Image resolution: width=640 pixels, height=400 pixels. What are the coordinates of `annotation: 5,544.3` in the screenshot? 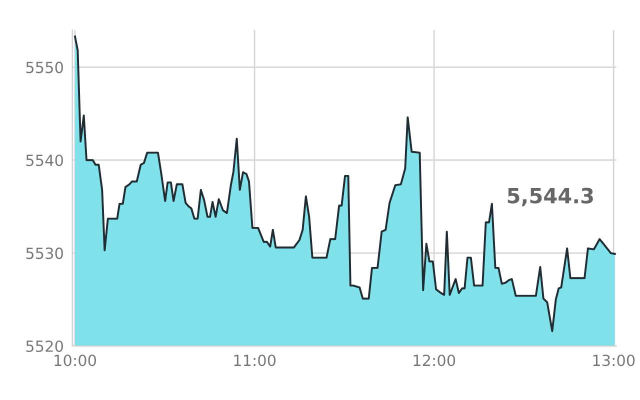 It's located at (550, 197).